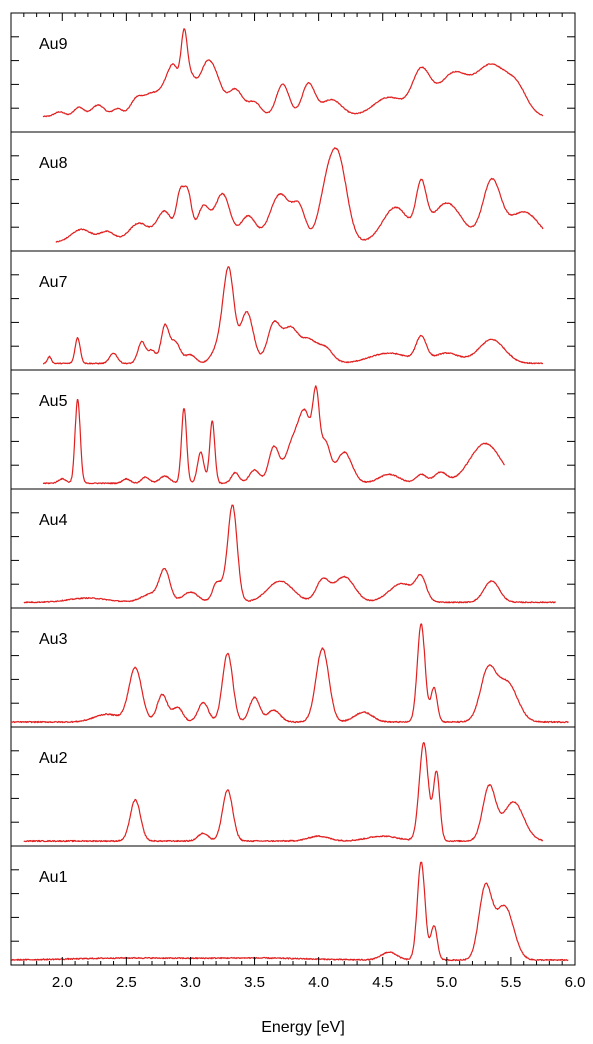  I want to click on x-tick-label: 6.0, so click(575, 982).